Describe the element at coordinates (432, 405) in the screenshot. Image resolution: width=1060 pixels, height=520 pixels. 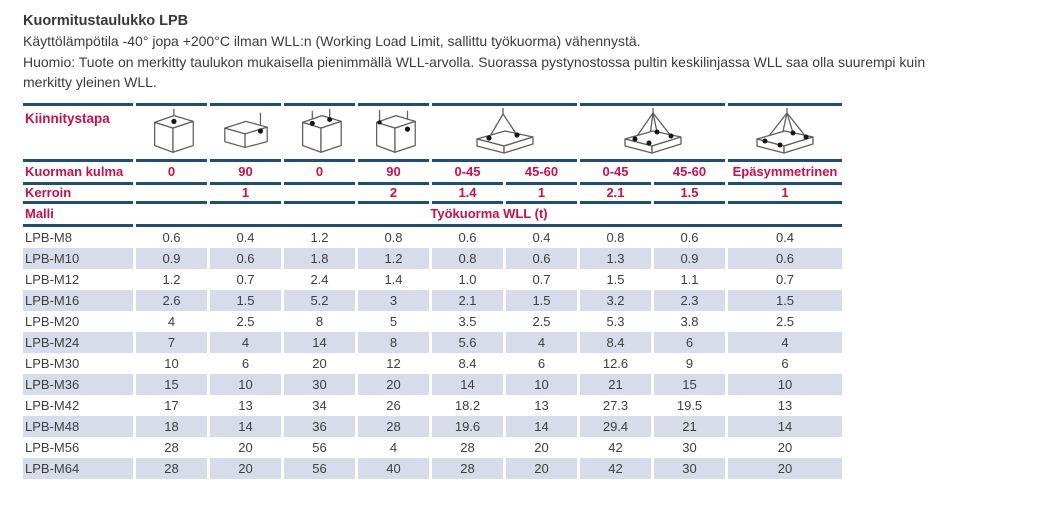
I see `table-row: LPB-M42 17 13 34 26 18.2 13 27.3 19.5 13` at that location.